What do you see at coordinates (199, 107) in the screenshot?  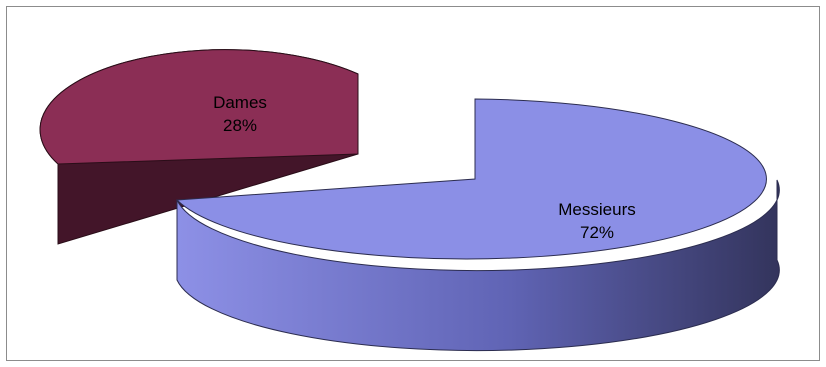 I see `pie-slice-dames-top` at bounding box center [199, 107].